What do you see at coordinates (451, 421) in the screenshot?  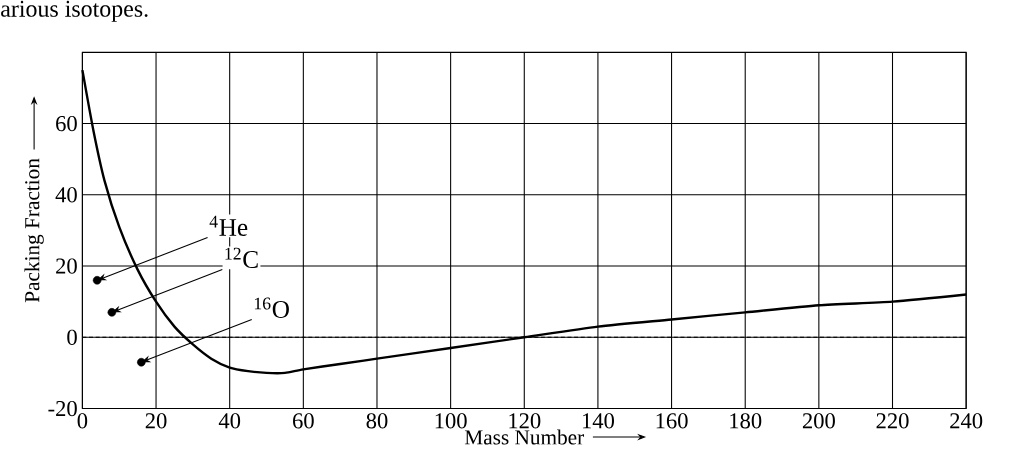 I see `x-tick-label: 100` at bounding box center [451, 421].